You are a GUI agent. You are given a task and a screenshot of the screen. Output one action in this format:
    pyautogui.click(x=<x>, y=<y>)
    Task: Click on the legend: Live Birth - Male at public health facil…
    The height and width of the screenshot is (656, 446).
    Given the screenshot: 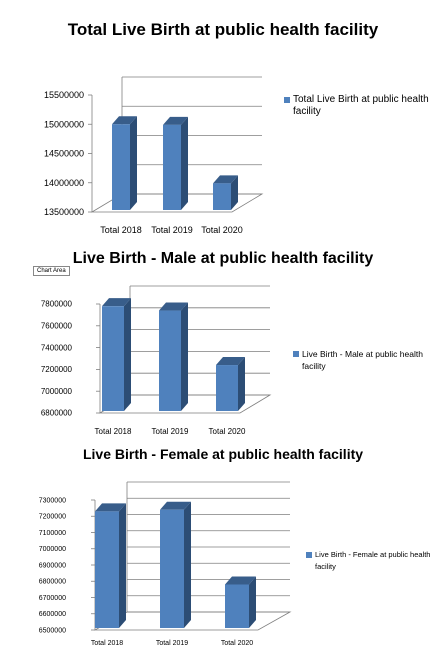 What is the action you would take?
    pyautogui.click(x=363, y=360)
    